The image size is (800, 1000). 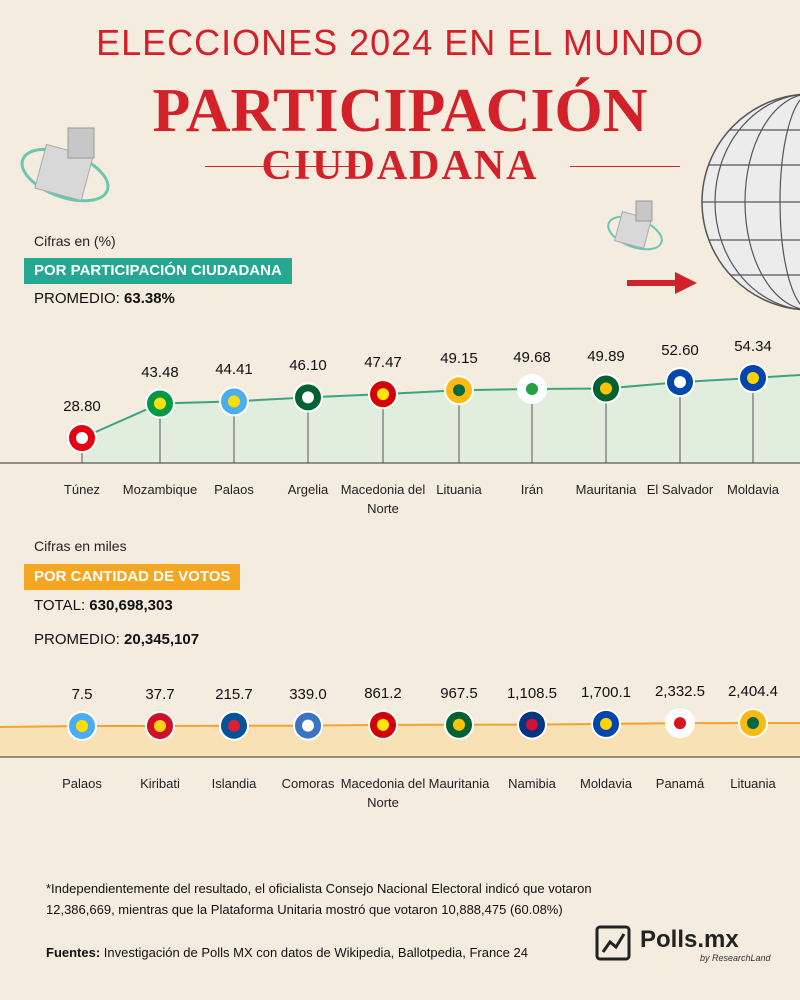 I want to click on votes-value-label: 1,108.5, so click(x=532, y=693).